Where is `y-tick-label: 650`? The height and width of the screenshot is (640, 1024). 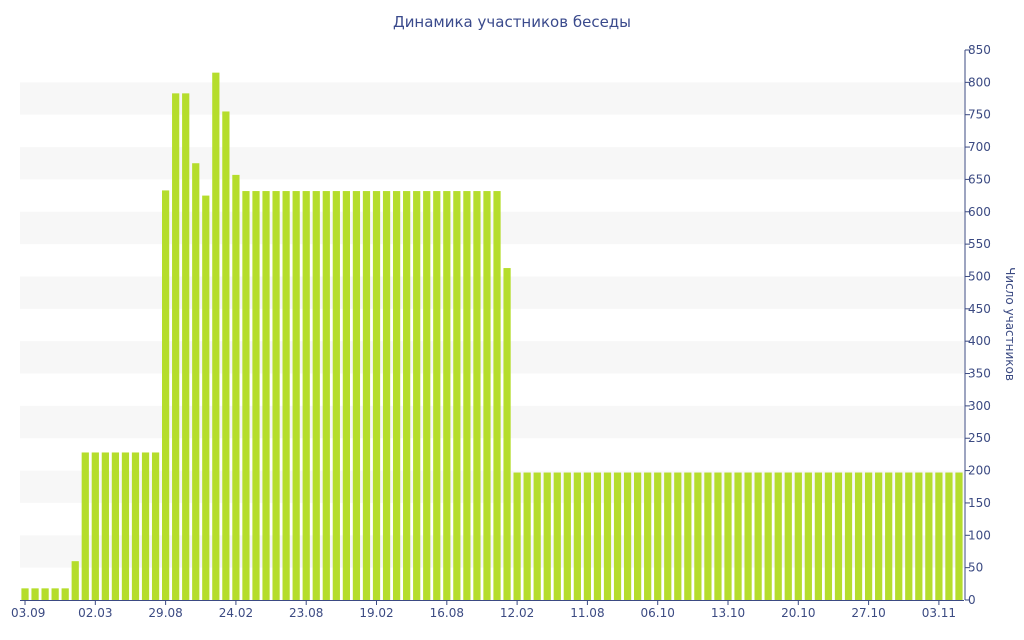
y-tick-label: 650 is located at coordinates (979, 179).